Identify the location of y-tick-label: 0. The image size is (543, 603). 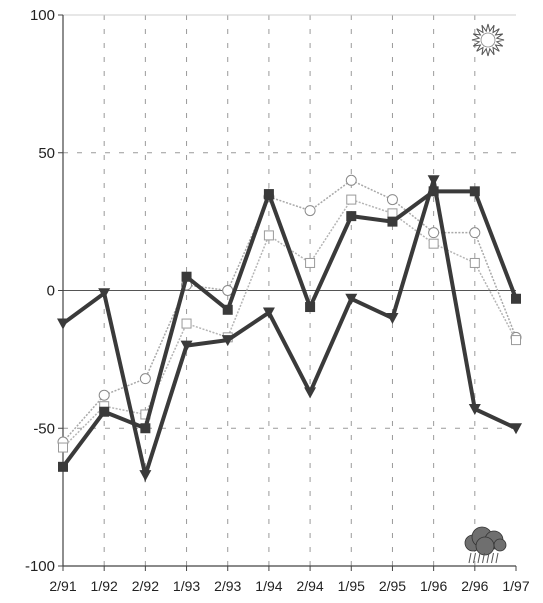
(51, 291).